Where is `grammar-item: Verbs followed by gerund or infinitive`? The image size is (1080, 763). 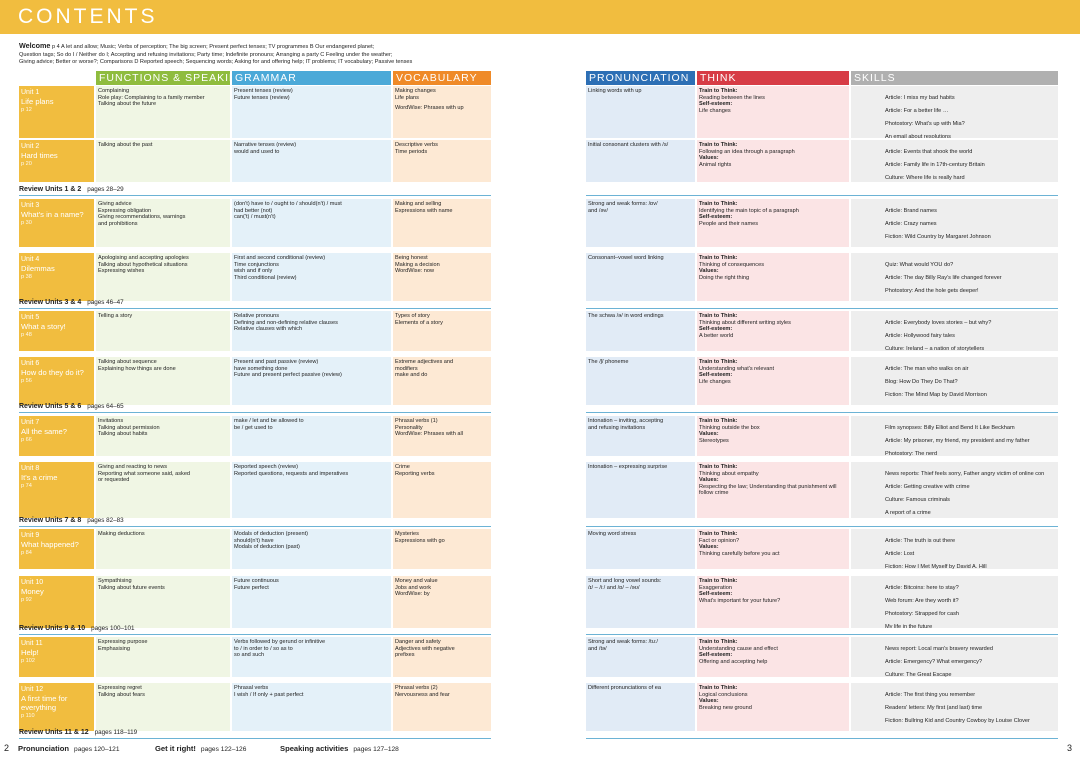 grammar-item: Verbs followed by gerund or infinitive is located at coordinates (280, 642).